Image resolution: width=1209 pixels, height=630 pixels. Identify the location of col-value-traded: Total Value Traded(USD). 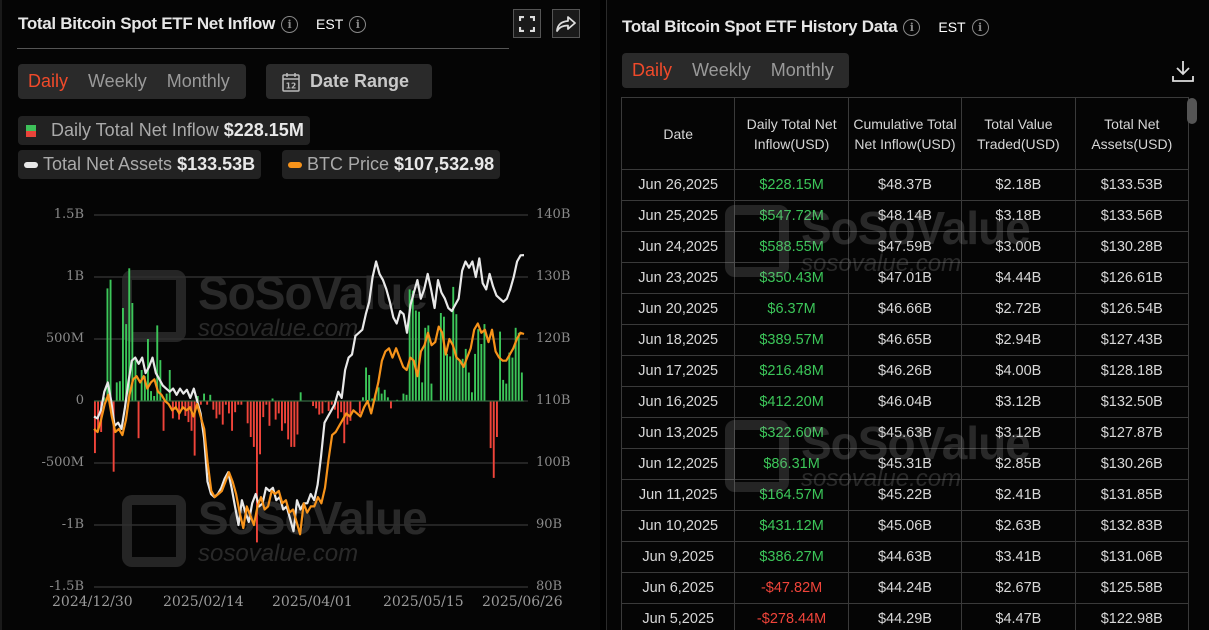
(1018, 133).